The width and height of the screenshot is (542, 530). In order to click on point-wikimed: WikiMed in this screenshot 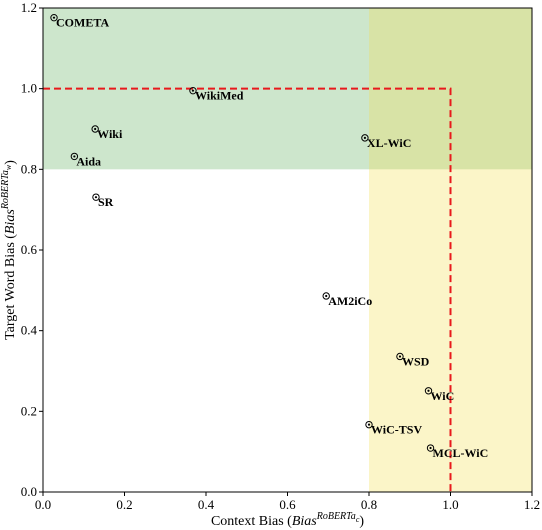, I will do `click(216, 94)`.